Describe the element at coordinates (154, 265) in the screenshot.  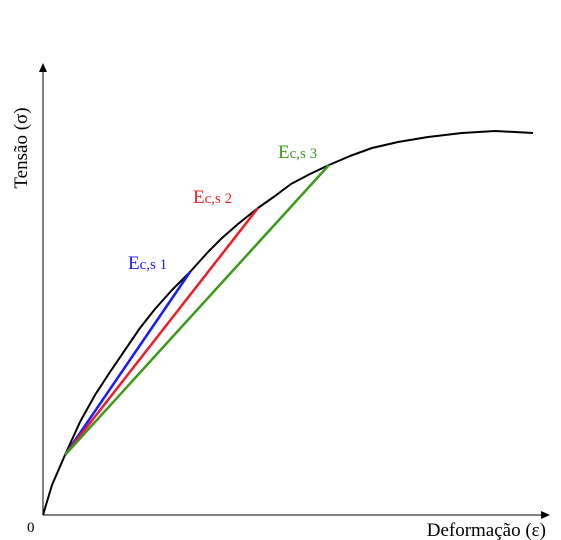
I see `secant-label-1-sub: c,s 1` at that location.